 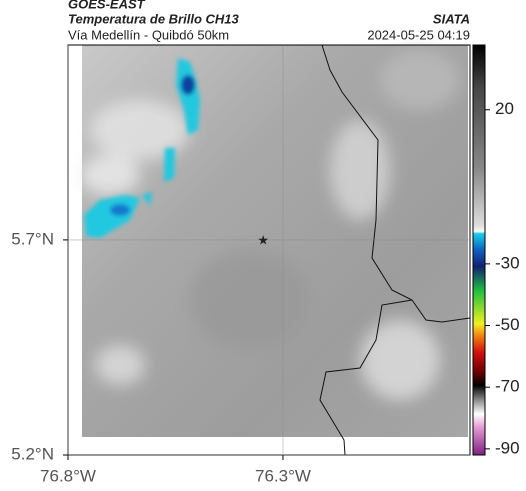 What do you see at coordinates (68, 475) in the screenshot?
I see `x-tick-label: 76.8°W` at bounding box center [68, 475].